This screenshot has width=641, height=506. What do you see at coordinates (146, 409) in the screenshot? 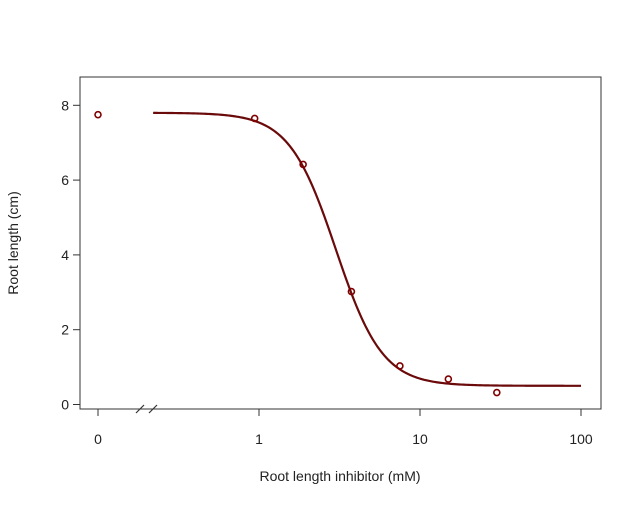
I see `x-axis-break` at bounding box center [146, 409].